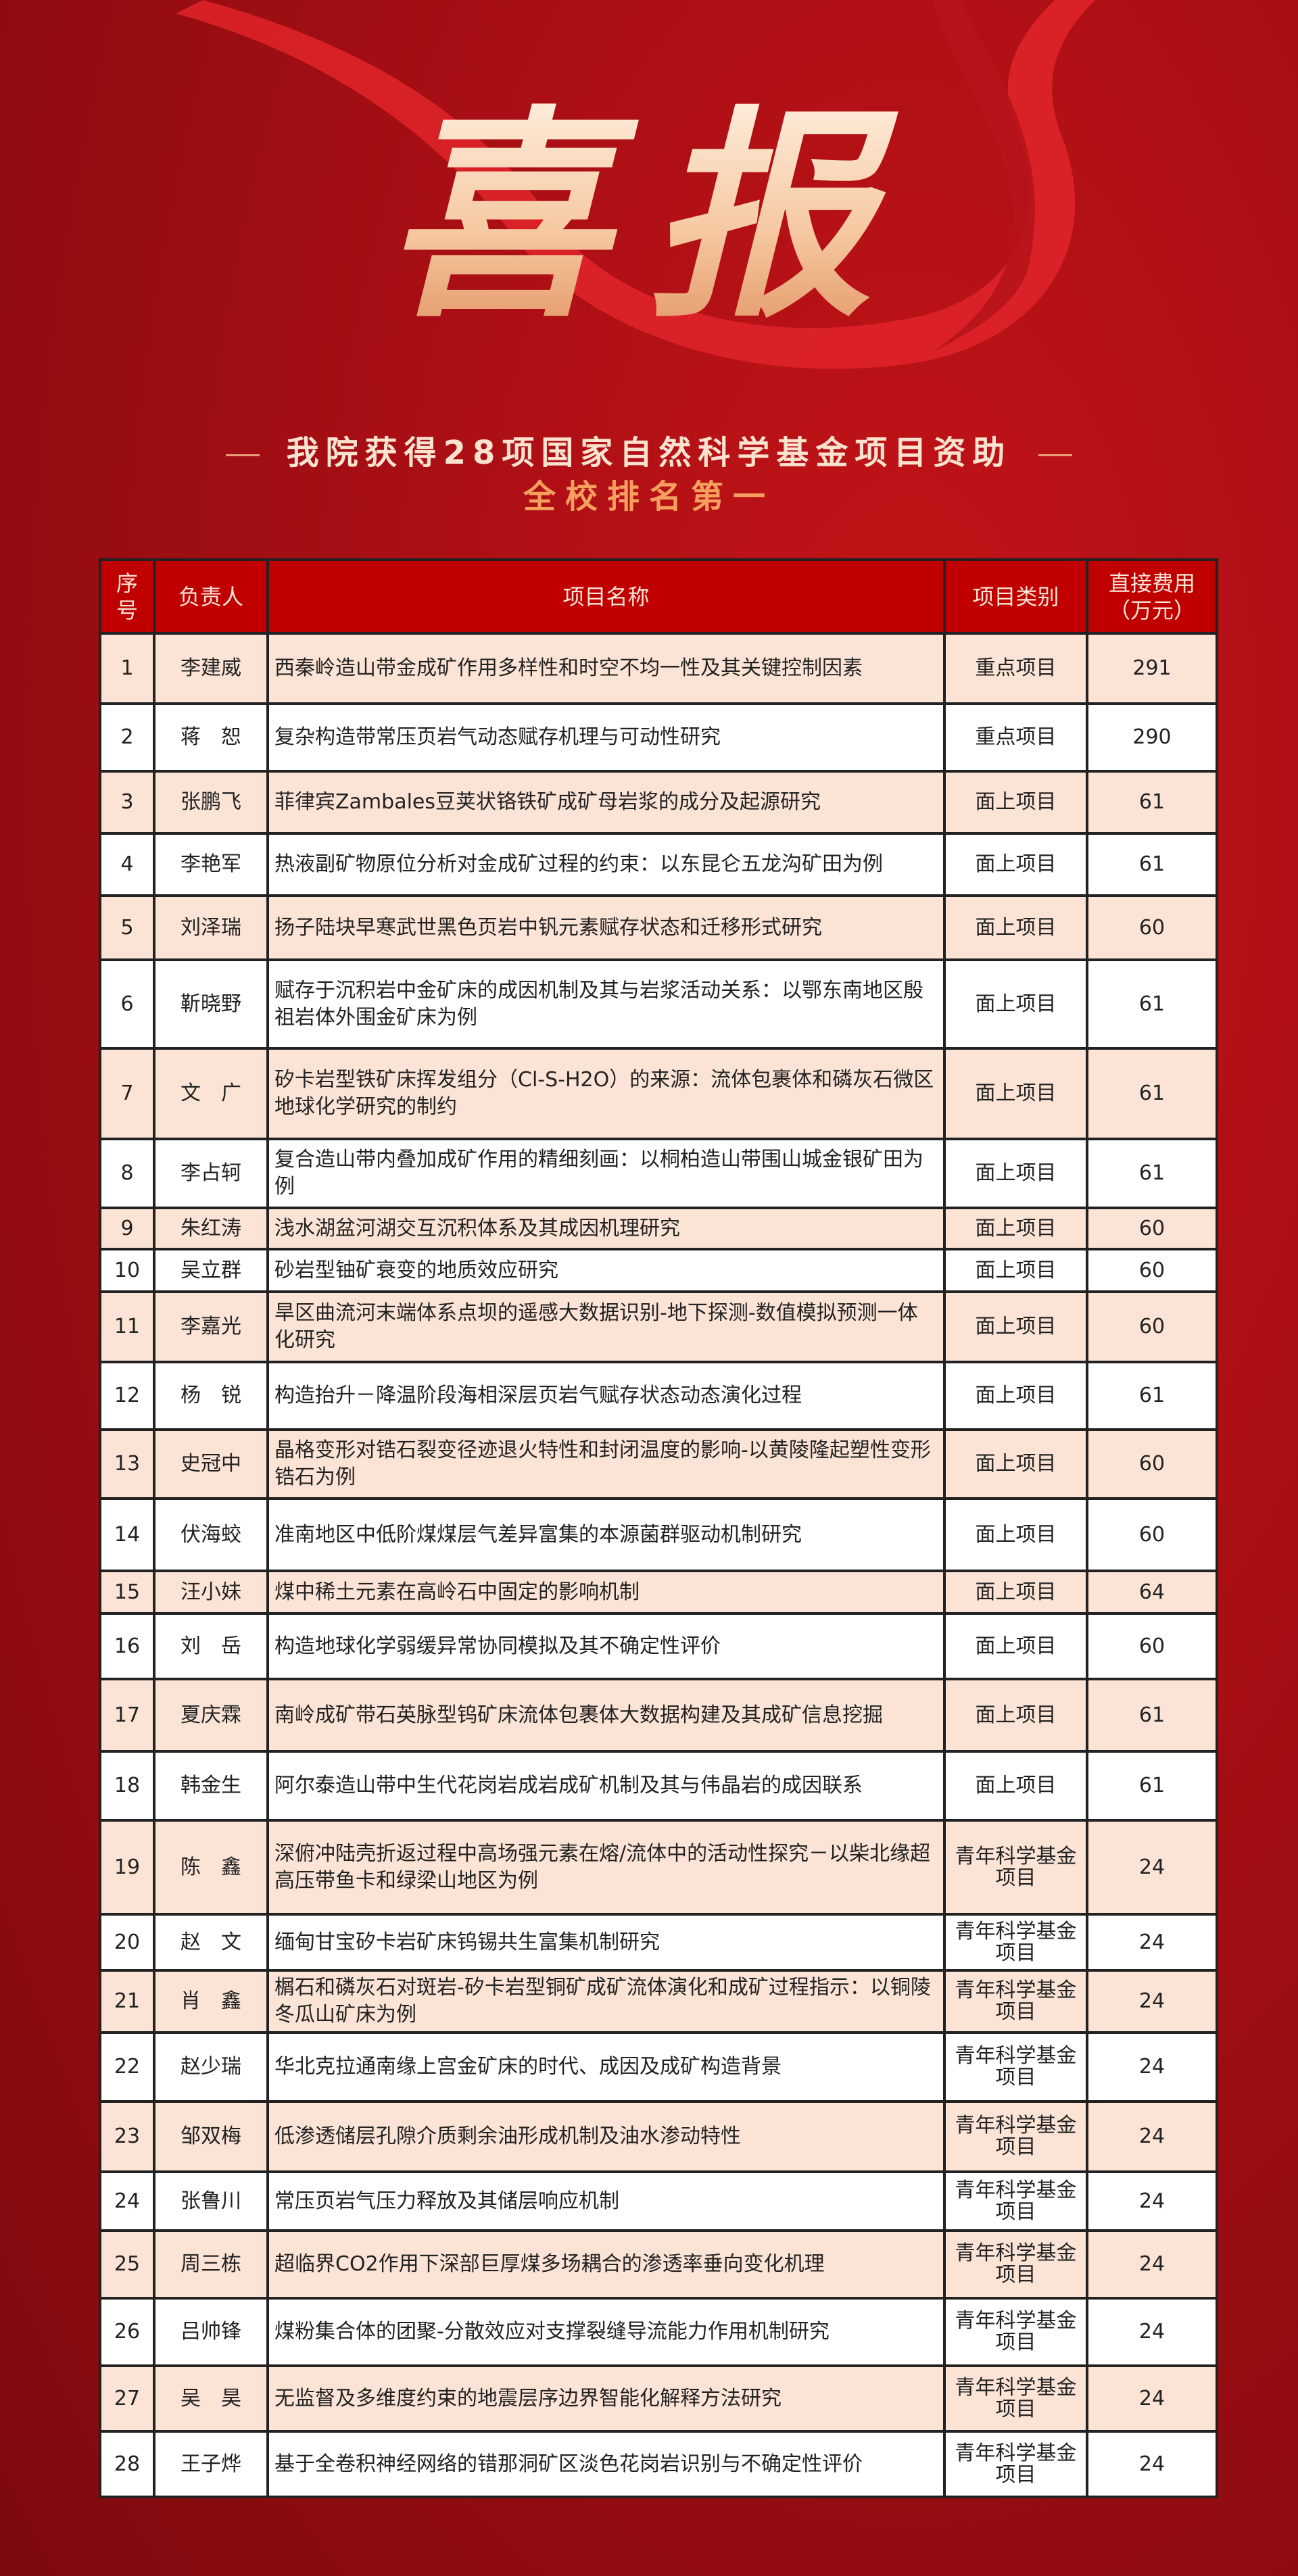 Image resolution: width=1298 pixels, height=2576 pixels. Describe the element at coordinates (211, 2067) in the screenshot. I see `row-leader: 赵少瑞` at that location.